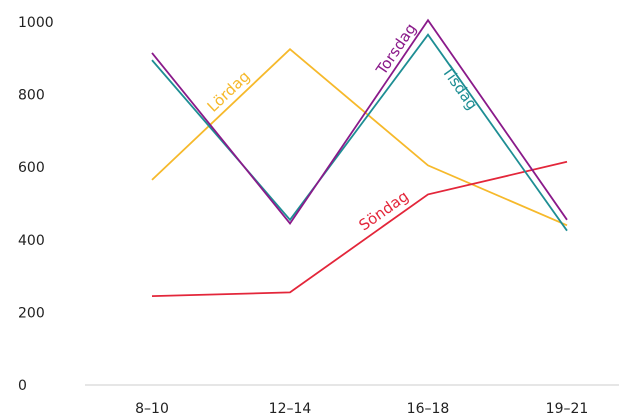 The width and height of the screenshot is (619, 419). Describe the element at coordinates (396, 49) in the screenshot. I see `series-label-torsdag: Torsdag` at that location.